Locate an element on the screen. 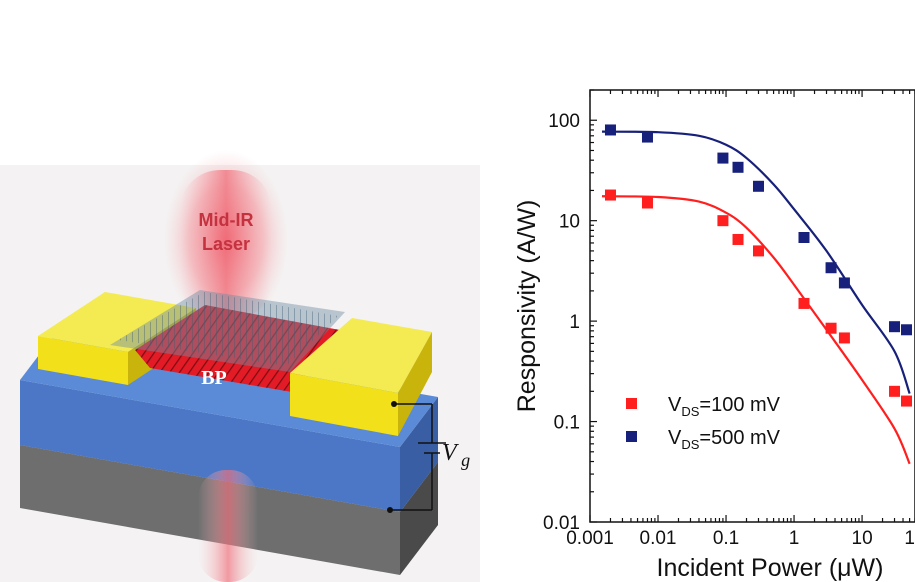 The image size is (915, 582). y-tick-label: 10 is located at coordinates (569, 222).